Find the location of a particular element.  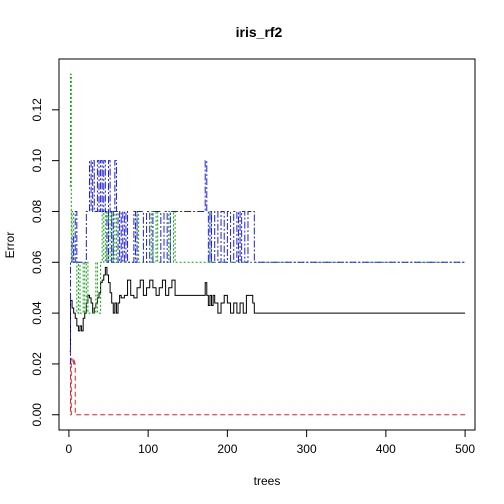

chart-title: iris_rf2 is located at coordinates (259, 32).